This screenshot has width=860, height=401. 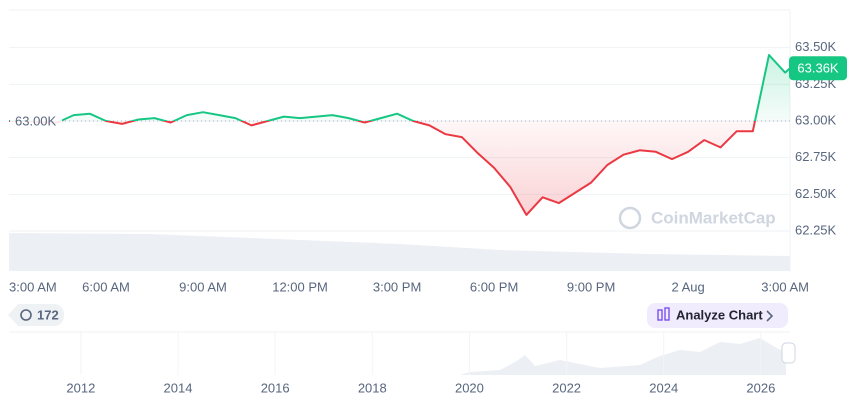 I want to click on chevron, so click(x=770, y=316).